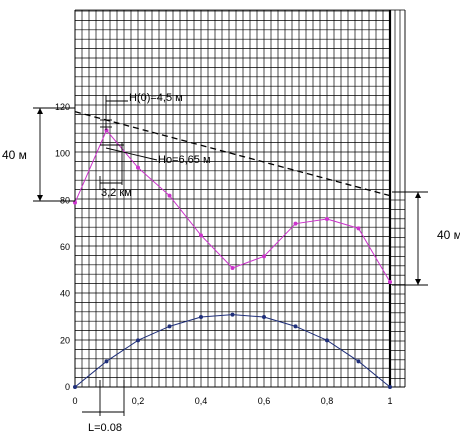 Image resolution: width=460 pixels, height=436 pixels. Describe the element at coordinates (201, 401) in the screenshot. I see `x-tick-label: 0,4` at that location.